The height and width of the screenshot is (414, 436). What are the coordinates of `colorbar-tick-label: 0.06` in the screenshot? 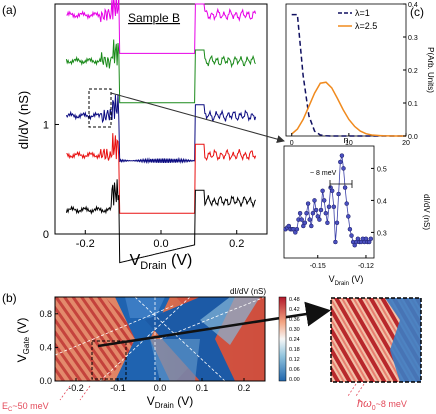 It's located at (294, 370).